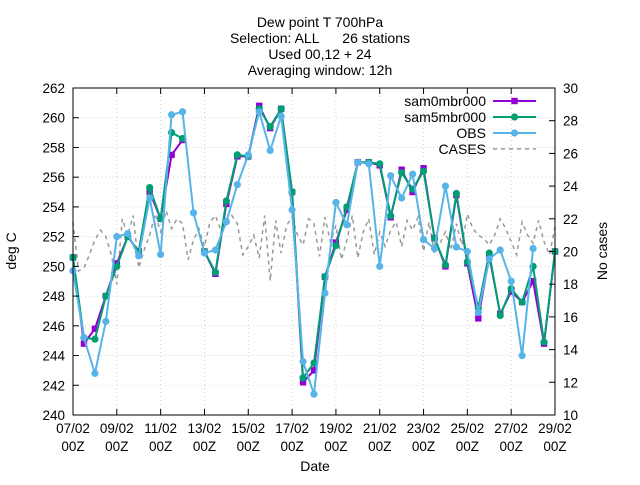 The image size is (640, 485). What do you see at coordinates (205, 428) in the screenshot?
I see `x-tick-date: 13/02` at bounding box center [205, 428].